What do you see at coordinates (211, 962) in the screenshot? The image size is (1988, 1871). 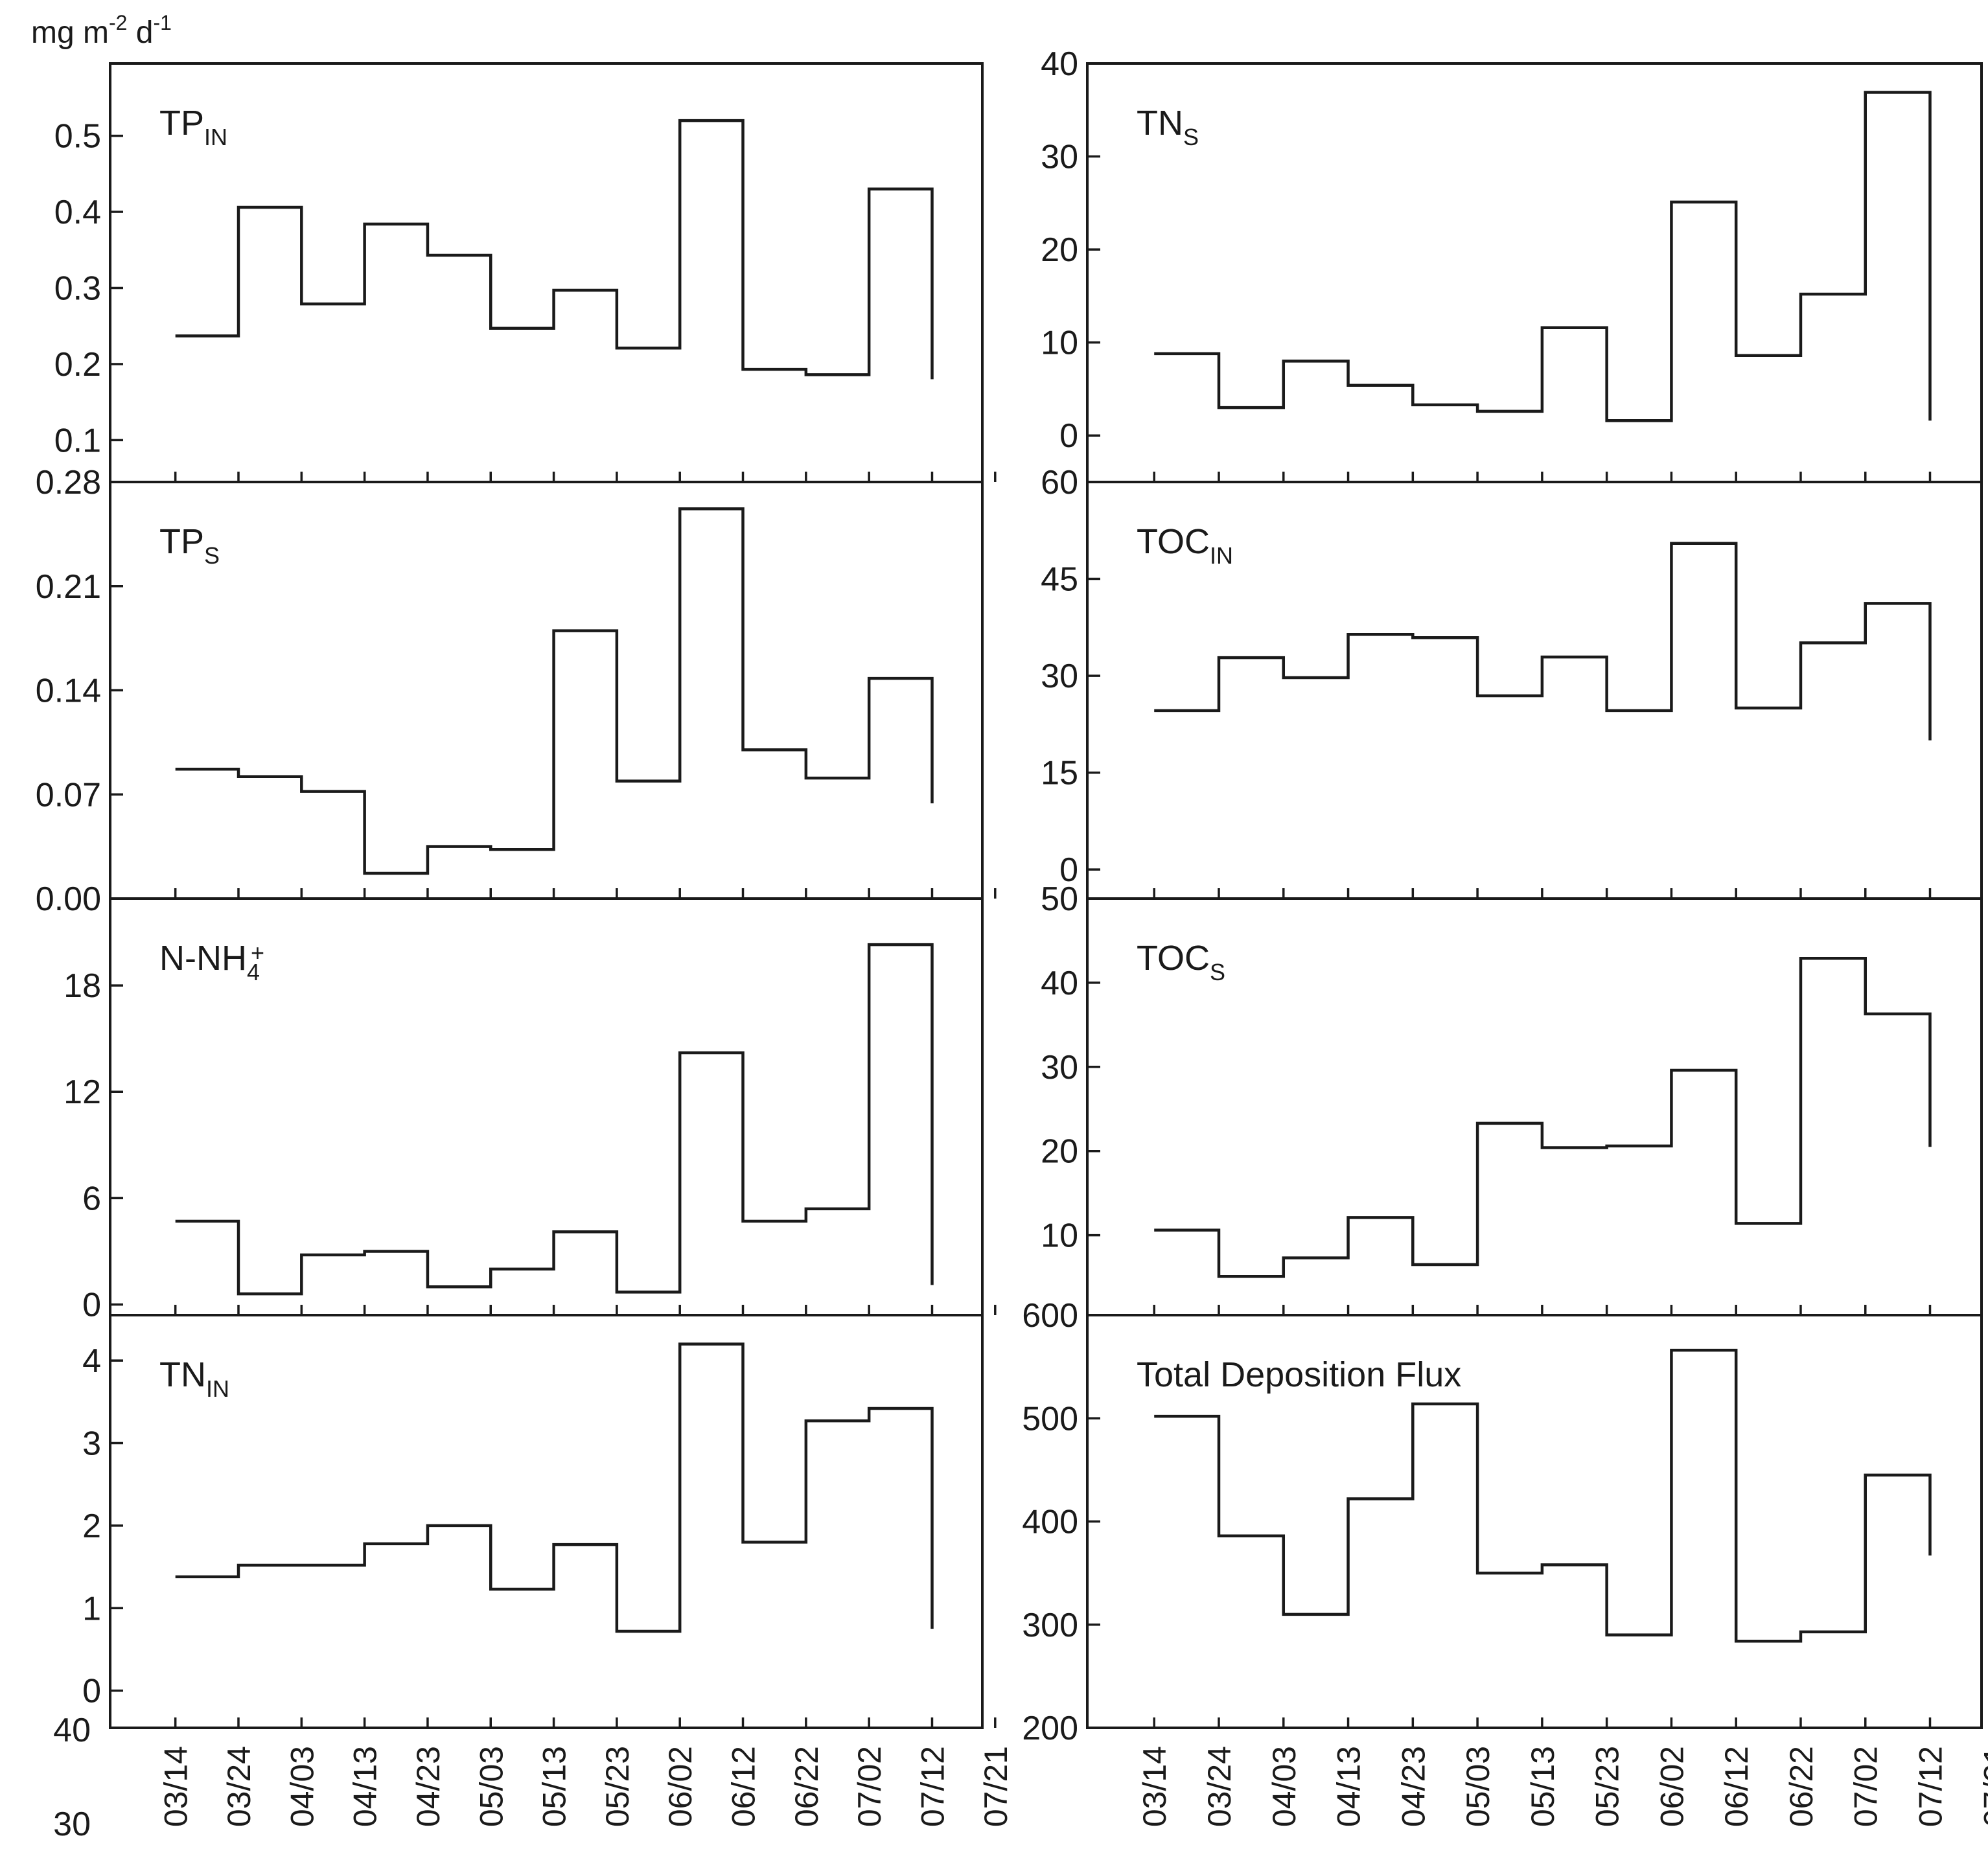 I see `panel-title: N-NH4+` at bounding box center [211, 962].